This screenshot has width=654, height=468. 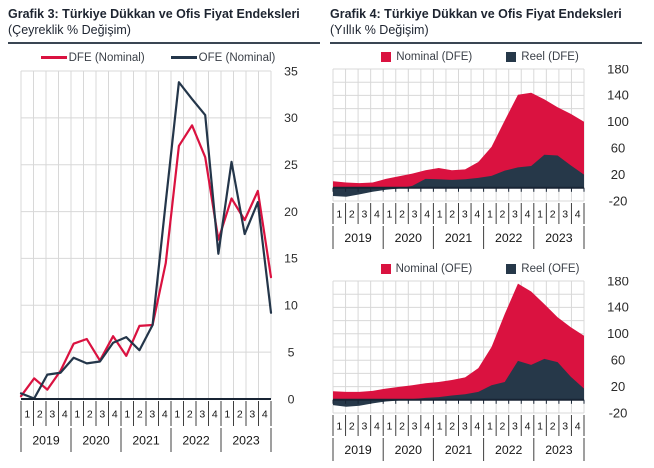 What do you see at coordinates (434, 268) in the screenshot?
I see `legend-label: Nominal (OFE)` at bounding box center [434, 268].